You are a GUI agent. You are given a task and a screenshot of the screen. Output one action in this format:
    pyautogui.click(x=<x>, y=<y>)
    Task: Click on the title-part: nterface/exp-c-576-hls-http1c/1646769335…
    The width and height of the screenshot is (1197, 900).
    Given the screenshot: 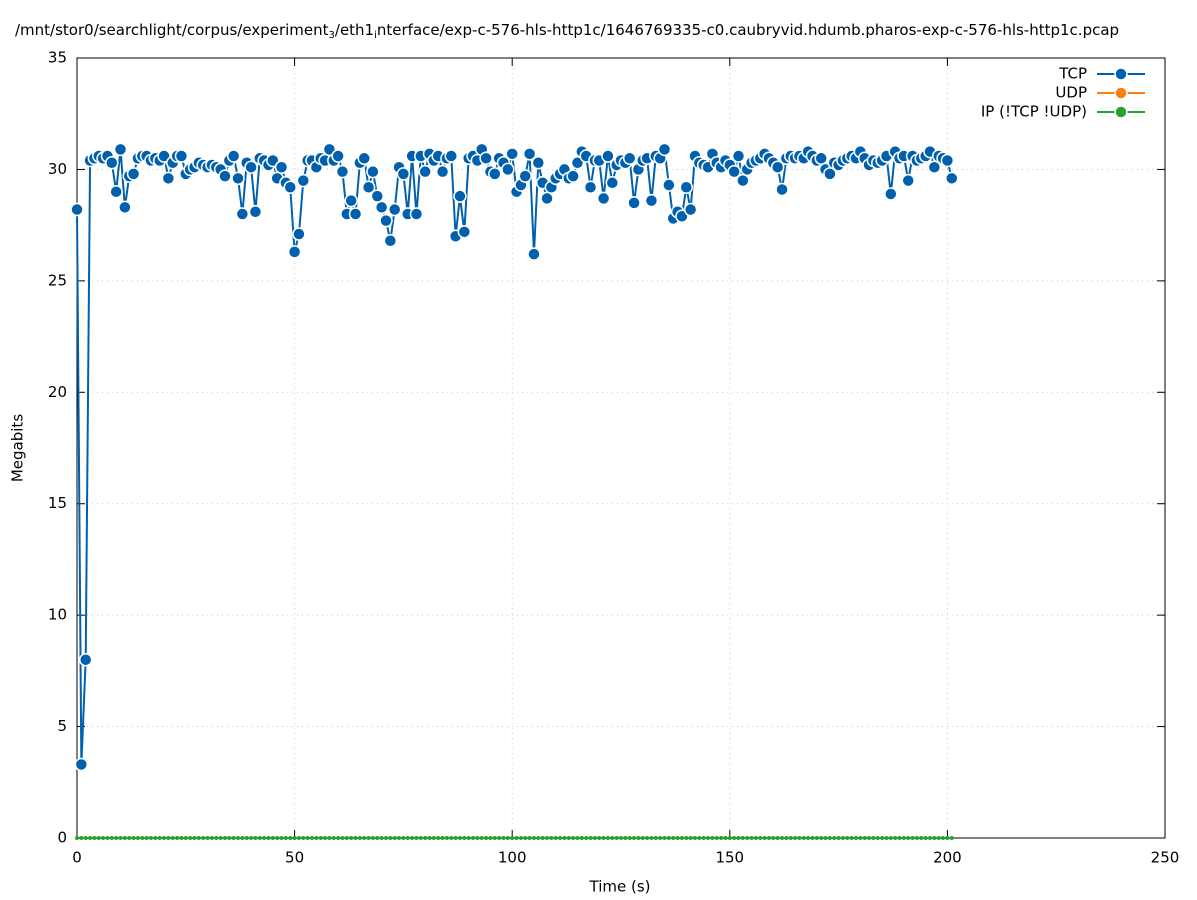 What is the action you would take?
    pyautogui.click(x=748, y=30)
    